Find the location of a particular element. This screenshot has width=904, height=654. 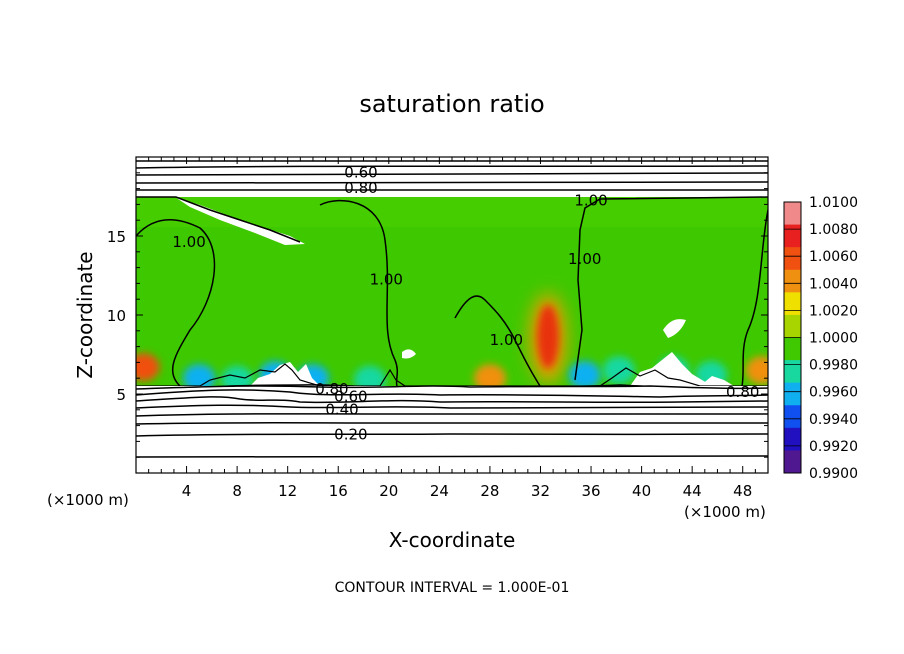

x-tick-label: 36 is located at coordinates (590, 491).